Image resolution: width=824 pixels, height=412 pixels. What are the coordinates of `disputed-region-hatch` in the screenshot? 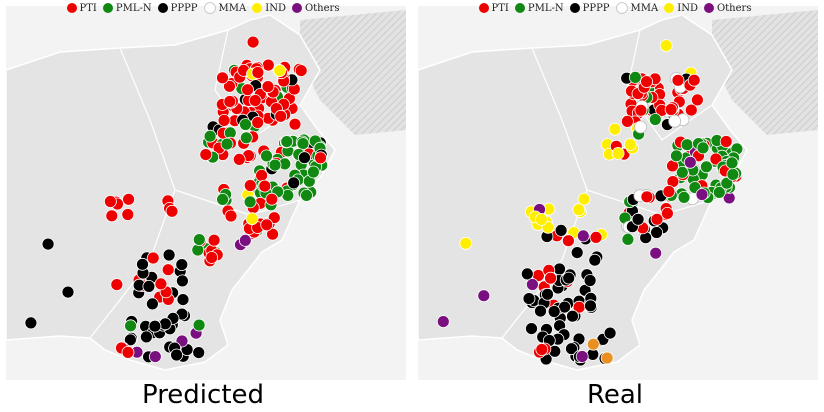 It's located at (765, 72).